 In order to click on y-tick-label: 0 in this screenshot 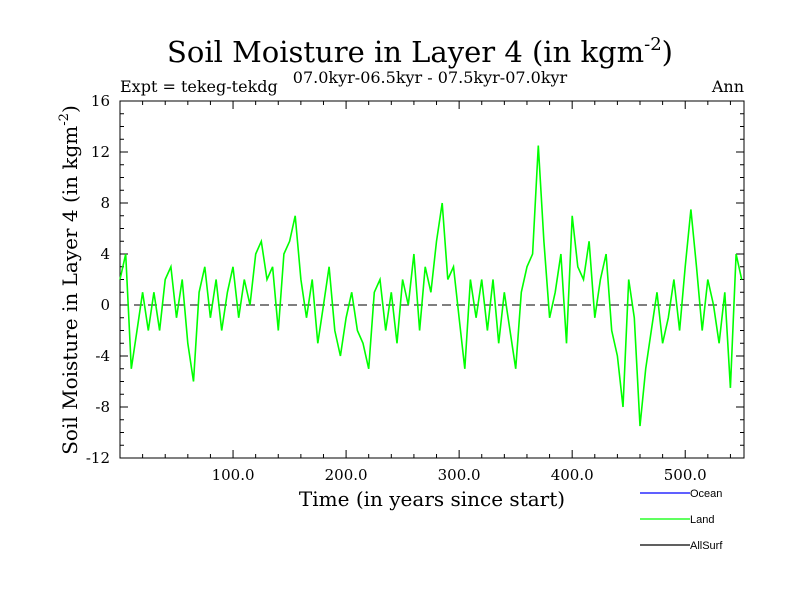, I will do `click(105, 305)`.